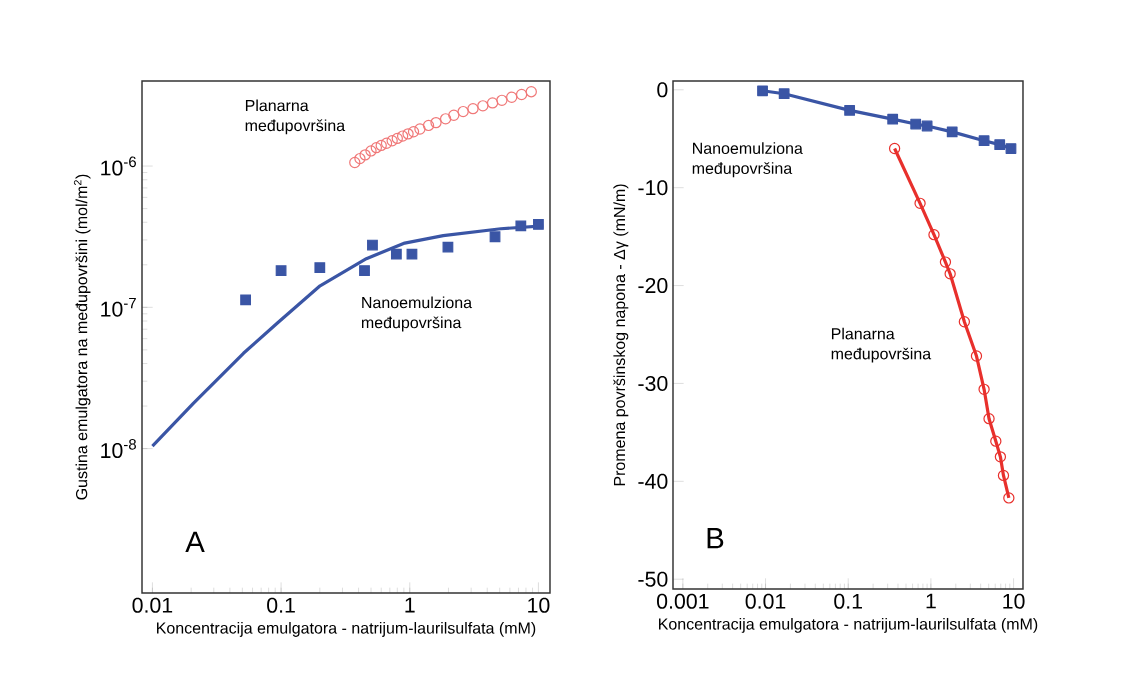 The height and width of the screenshot is (673, 1129). What do you see at coordinates (653, 481) in the screenshot?
I see `y-tick-label: -40` at bounding box center [653, 481].